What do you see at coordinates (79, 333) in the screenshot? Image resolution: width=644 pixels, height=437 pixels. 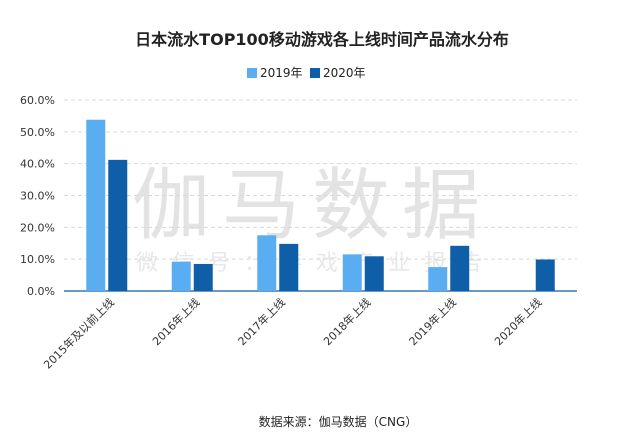 I see `x-tick-label: 2015年及以前上线` at bounding box center [79, 333].